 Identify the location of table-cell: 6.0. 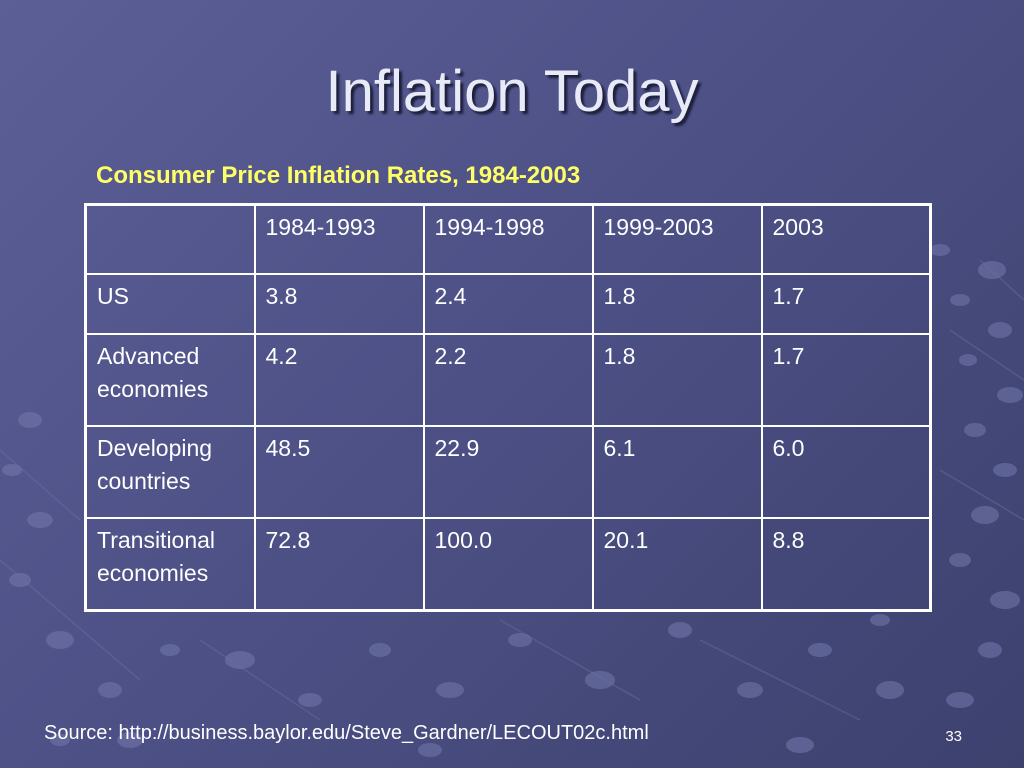
(846, 472).